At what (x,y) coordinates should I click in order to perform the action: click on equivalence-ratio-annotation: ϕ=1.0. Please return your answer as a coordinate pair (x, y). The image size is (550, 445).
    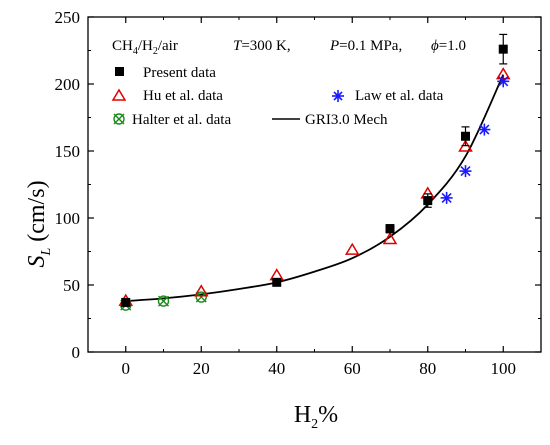
    Looking at the image, I should click on (448, 46).